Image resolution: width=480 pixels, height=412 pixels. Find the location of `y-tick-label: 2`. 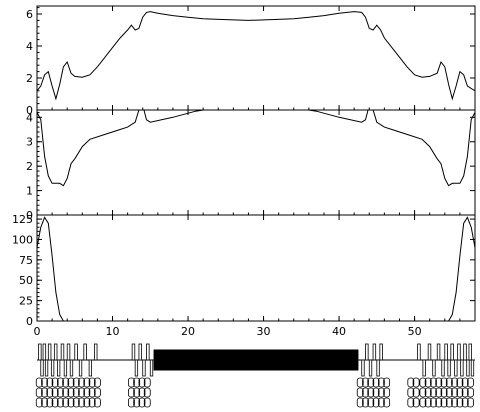

y-tick-label: 2 is located at coordinates (29, 166).